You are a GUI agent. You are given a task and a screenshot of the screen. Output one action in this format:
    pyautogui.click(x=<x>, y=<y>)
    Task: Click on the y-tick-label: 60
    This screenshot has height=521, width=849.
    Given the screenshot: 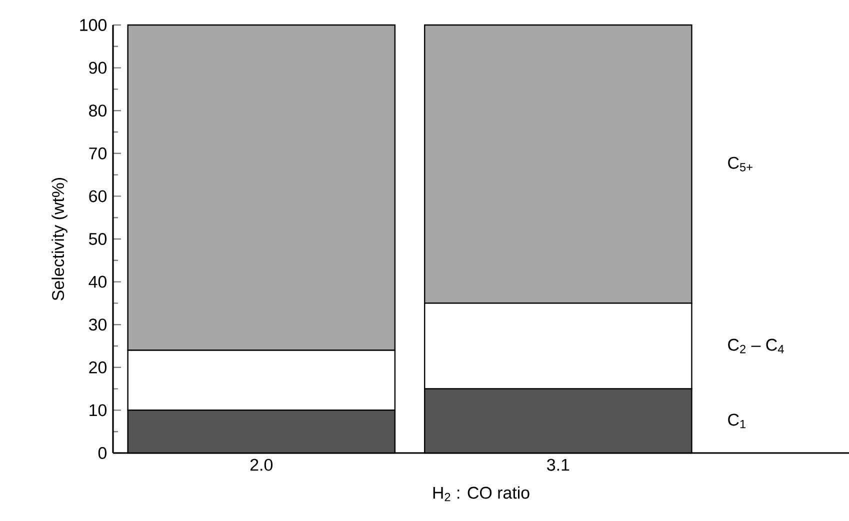 What is the action you would take?
    pyautogui.click(x=97, y=196)
    